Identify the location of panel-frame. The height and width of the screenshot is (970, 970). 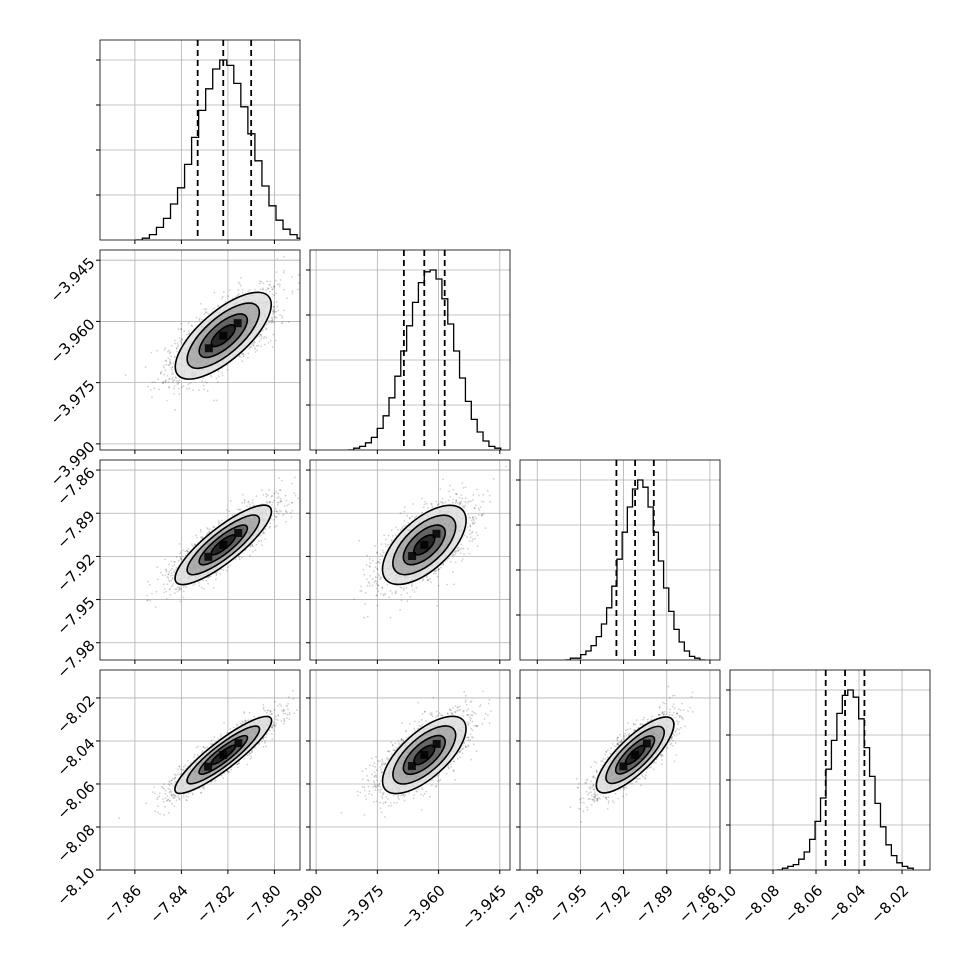
(200, 140).